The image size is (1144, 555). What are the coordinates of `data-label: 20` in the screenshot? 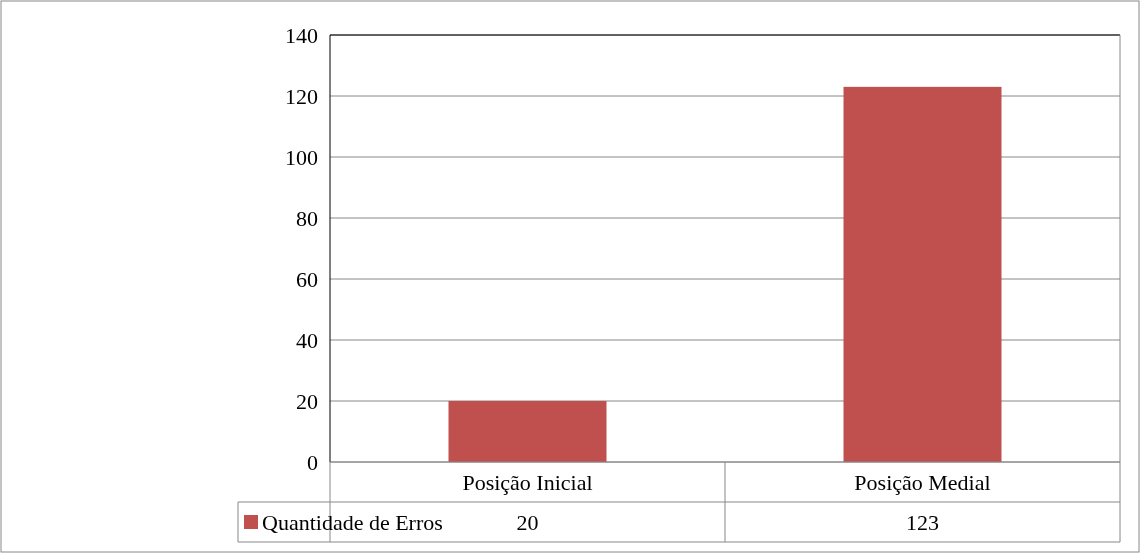 It's located at (527, 522).